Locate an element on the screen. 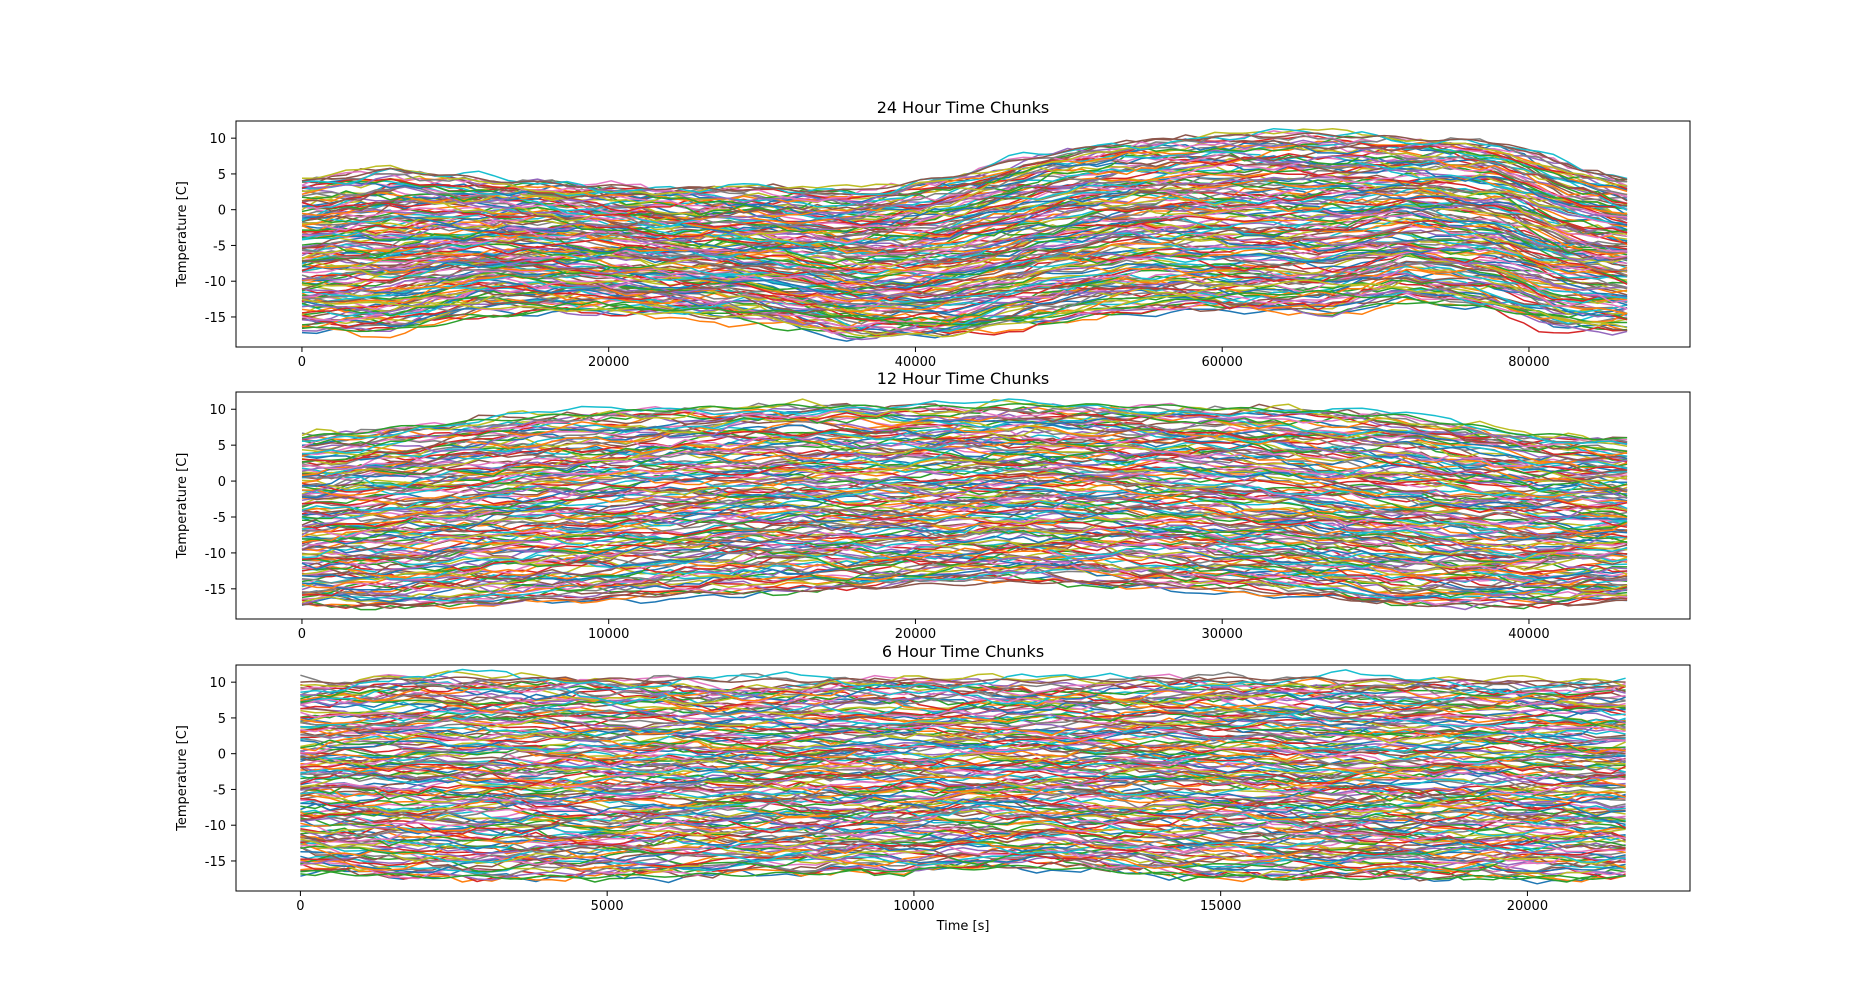 The width and height of the screenshot is (1853, 989). chart-title: 24 Hour Time Chunks is located at coordinates (963, 107).